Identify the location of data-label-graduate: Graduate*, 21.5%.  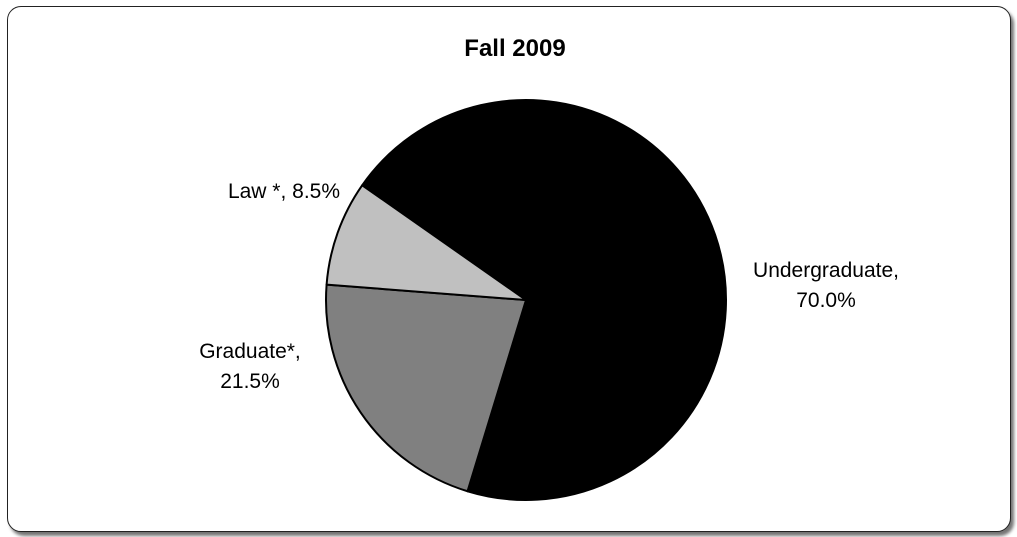
(250, 366).